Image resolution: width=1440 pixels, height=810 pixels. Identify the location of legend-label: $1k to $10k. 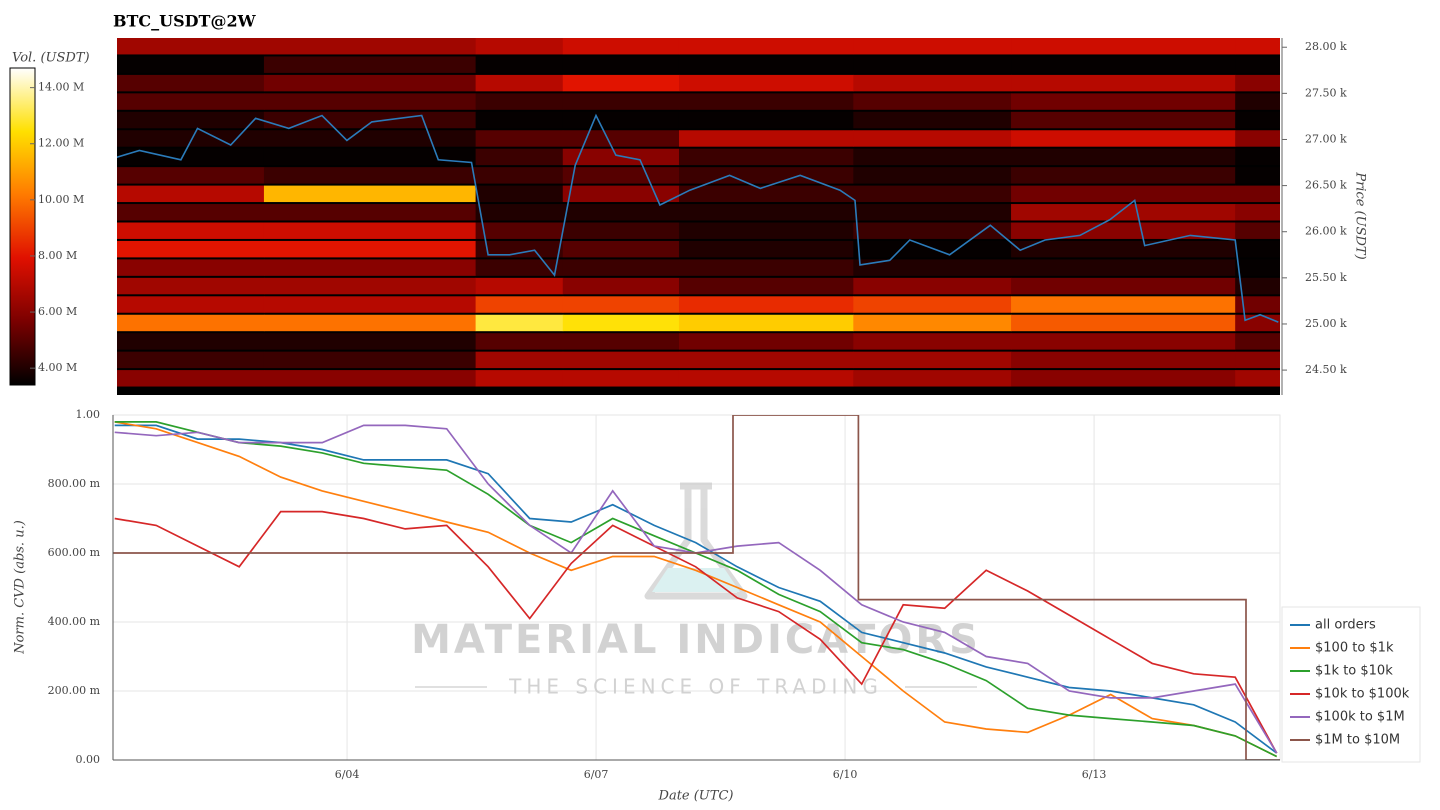
(1354, 671).